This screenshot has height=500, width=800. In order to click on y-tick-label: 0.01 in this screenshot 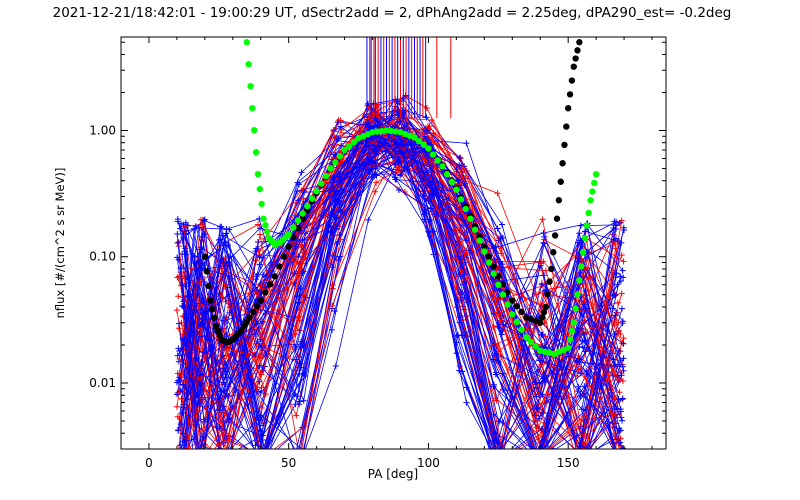, I will do `click(102, 383)`.